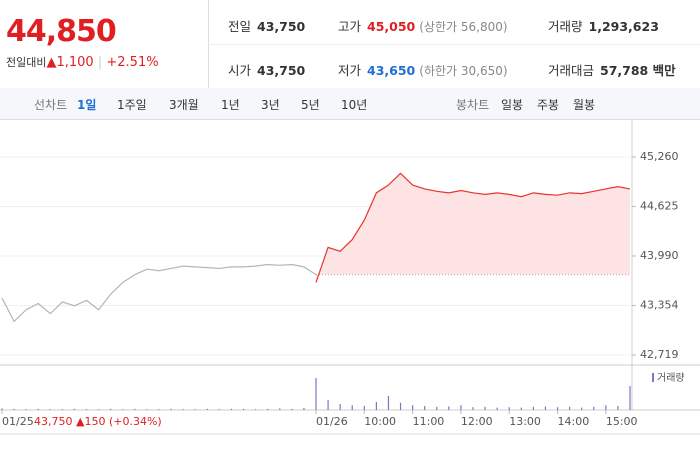  What do you see at coordinates (525, 421) in the screenshot?
I see `x-tick-label: 13:00` at bounding box center [525, 421].